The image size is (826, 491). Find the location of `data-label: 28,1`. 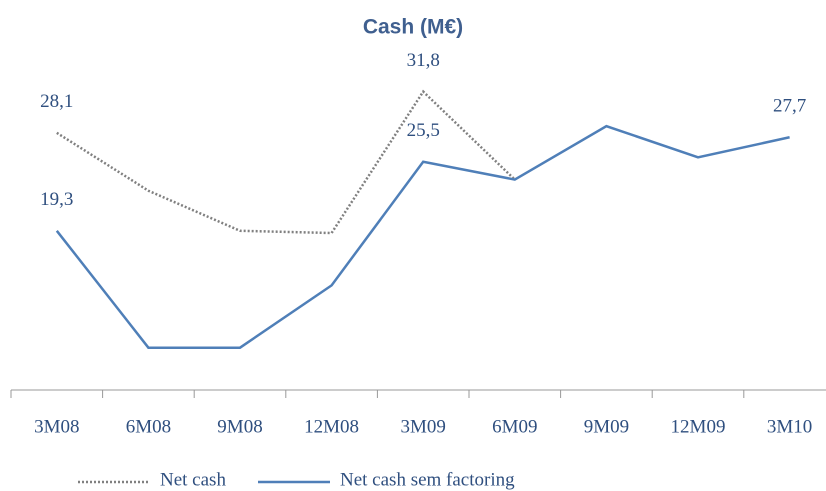

data-label: 28,1 is located at coordinates (56, 101).